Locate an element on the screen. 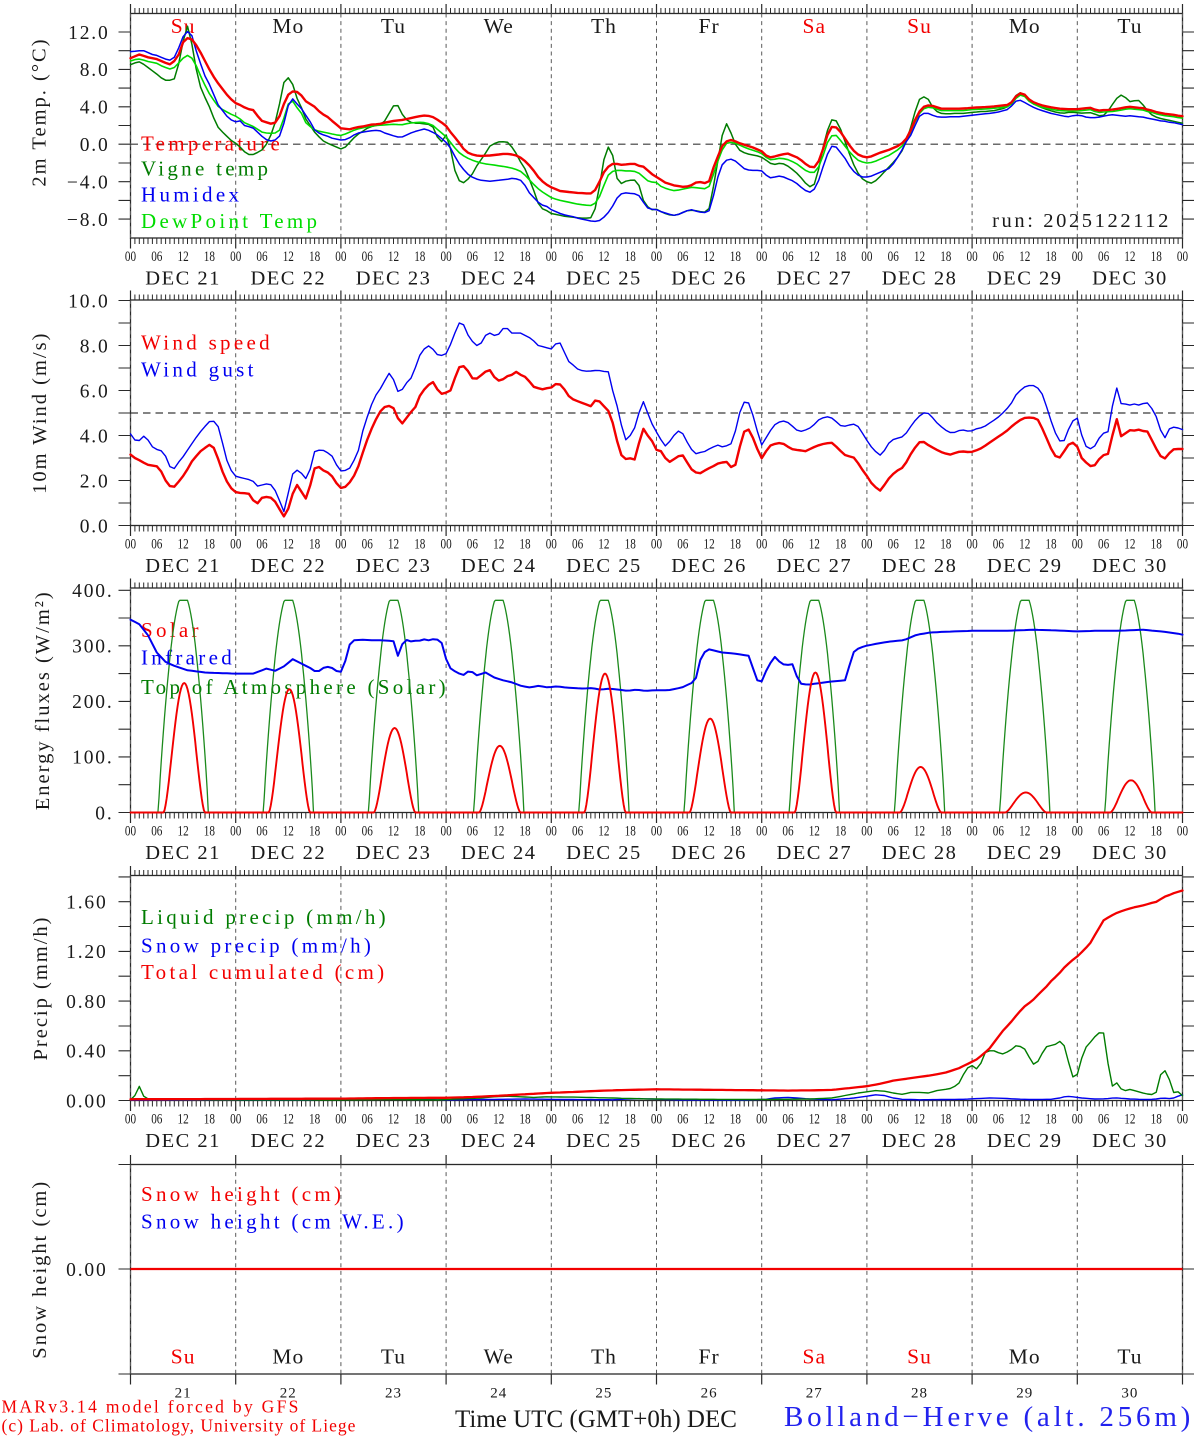 This screenshot has height=1440, width=1194. svg-text: We is located at coordinates (499, 1357).